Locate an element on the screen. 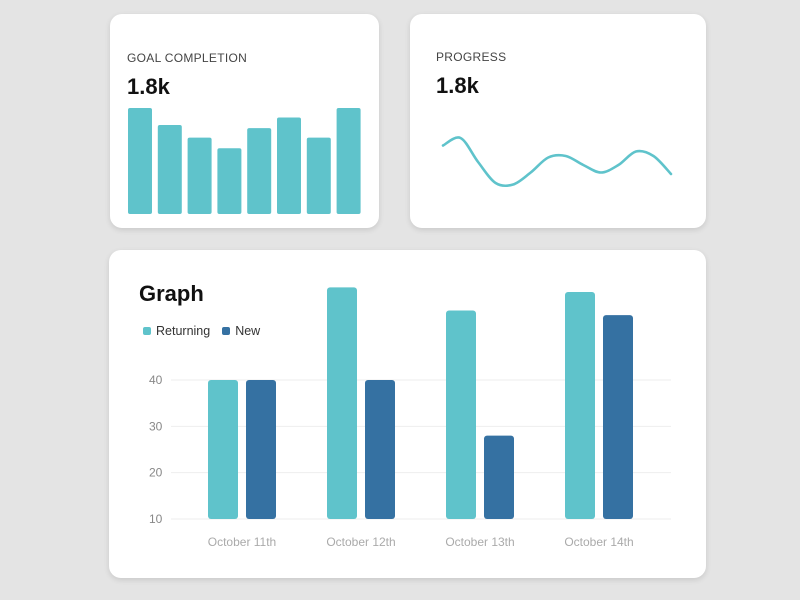 This screenshot has height=600, width=800. graph-title: Graph is located at coordinates (171, 293).